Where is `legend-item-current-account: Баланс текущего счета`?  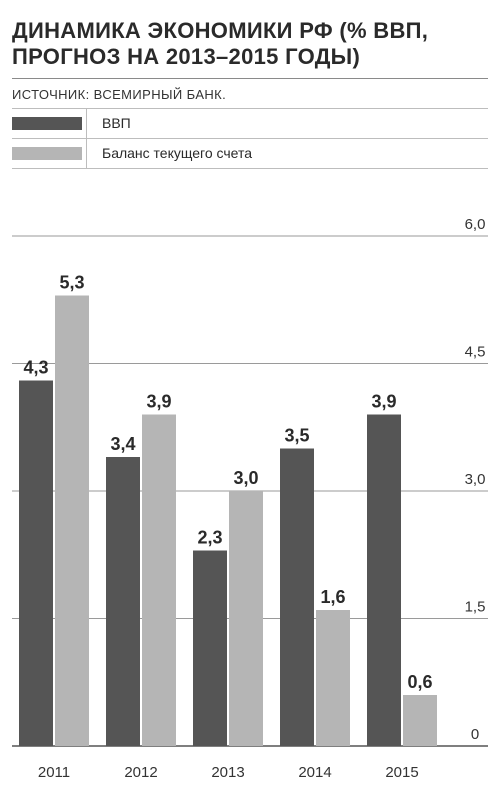 legend-item-current-account: Баланс текущего счета is located at coordinates (250, 154).